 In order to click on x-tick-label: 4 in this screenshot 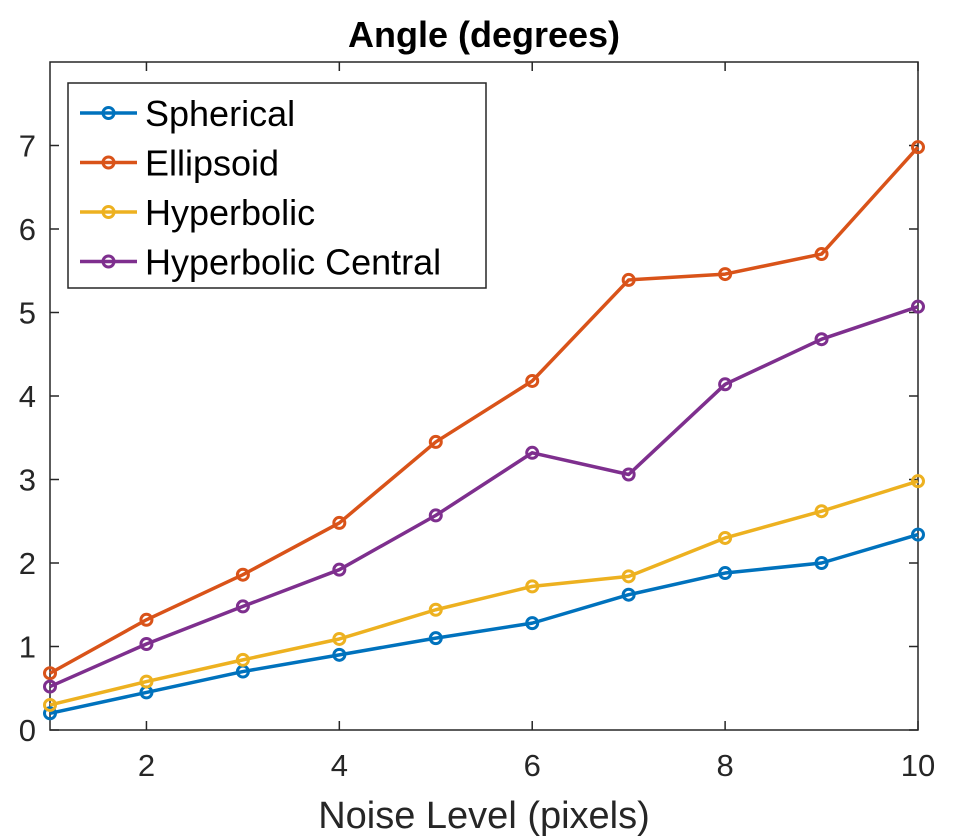, I will do `click(339, 765)`.